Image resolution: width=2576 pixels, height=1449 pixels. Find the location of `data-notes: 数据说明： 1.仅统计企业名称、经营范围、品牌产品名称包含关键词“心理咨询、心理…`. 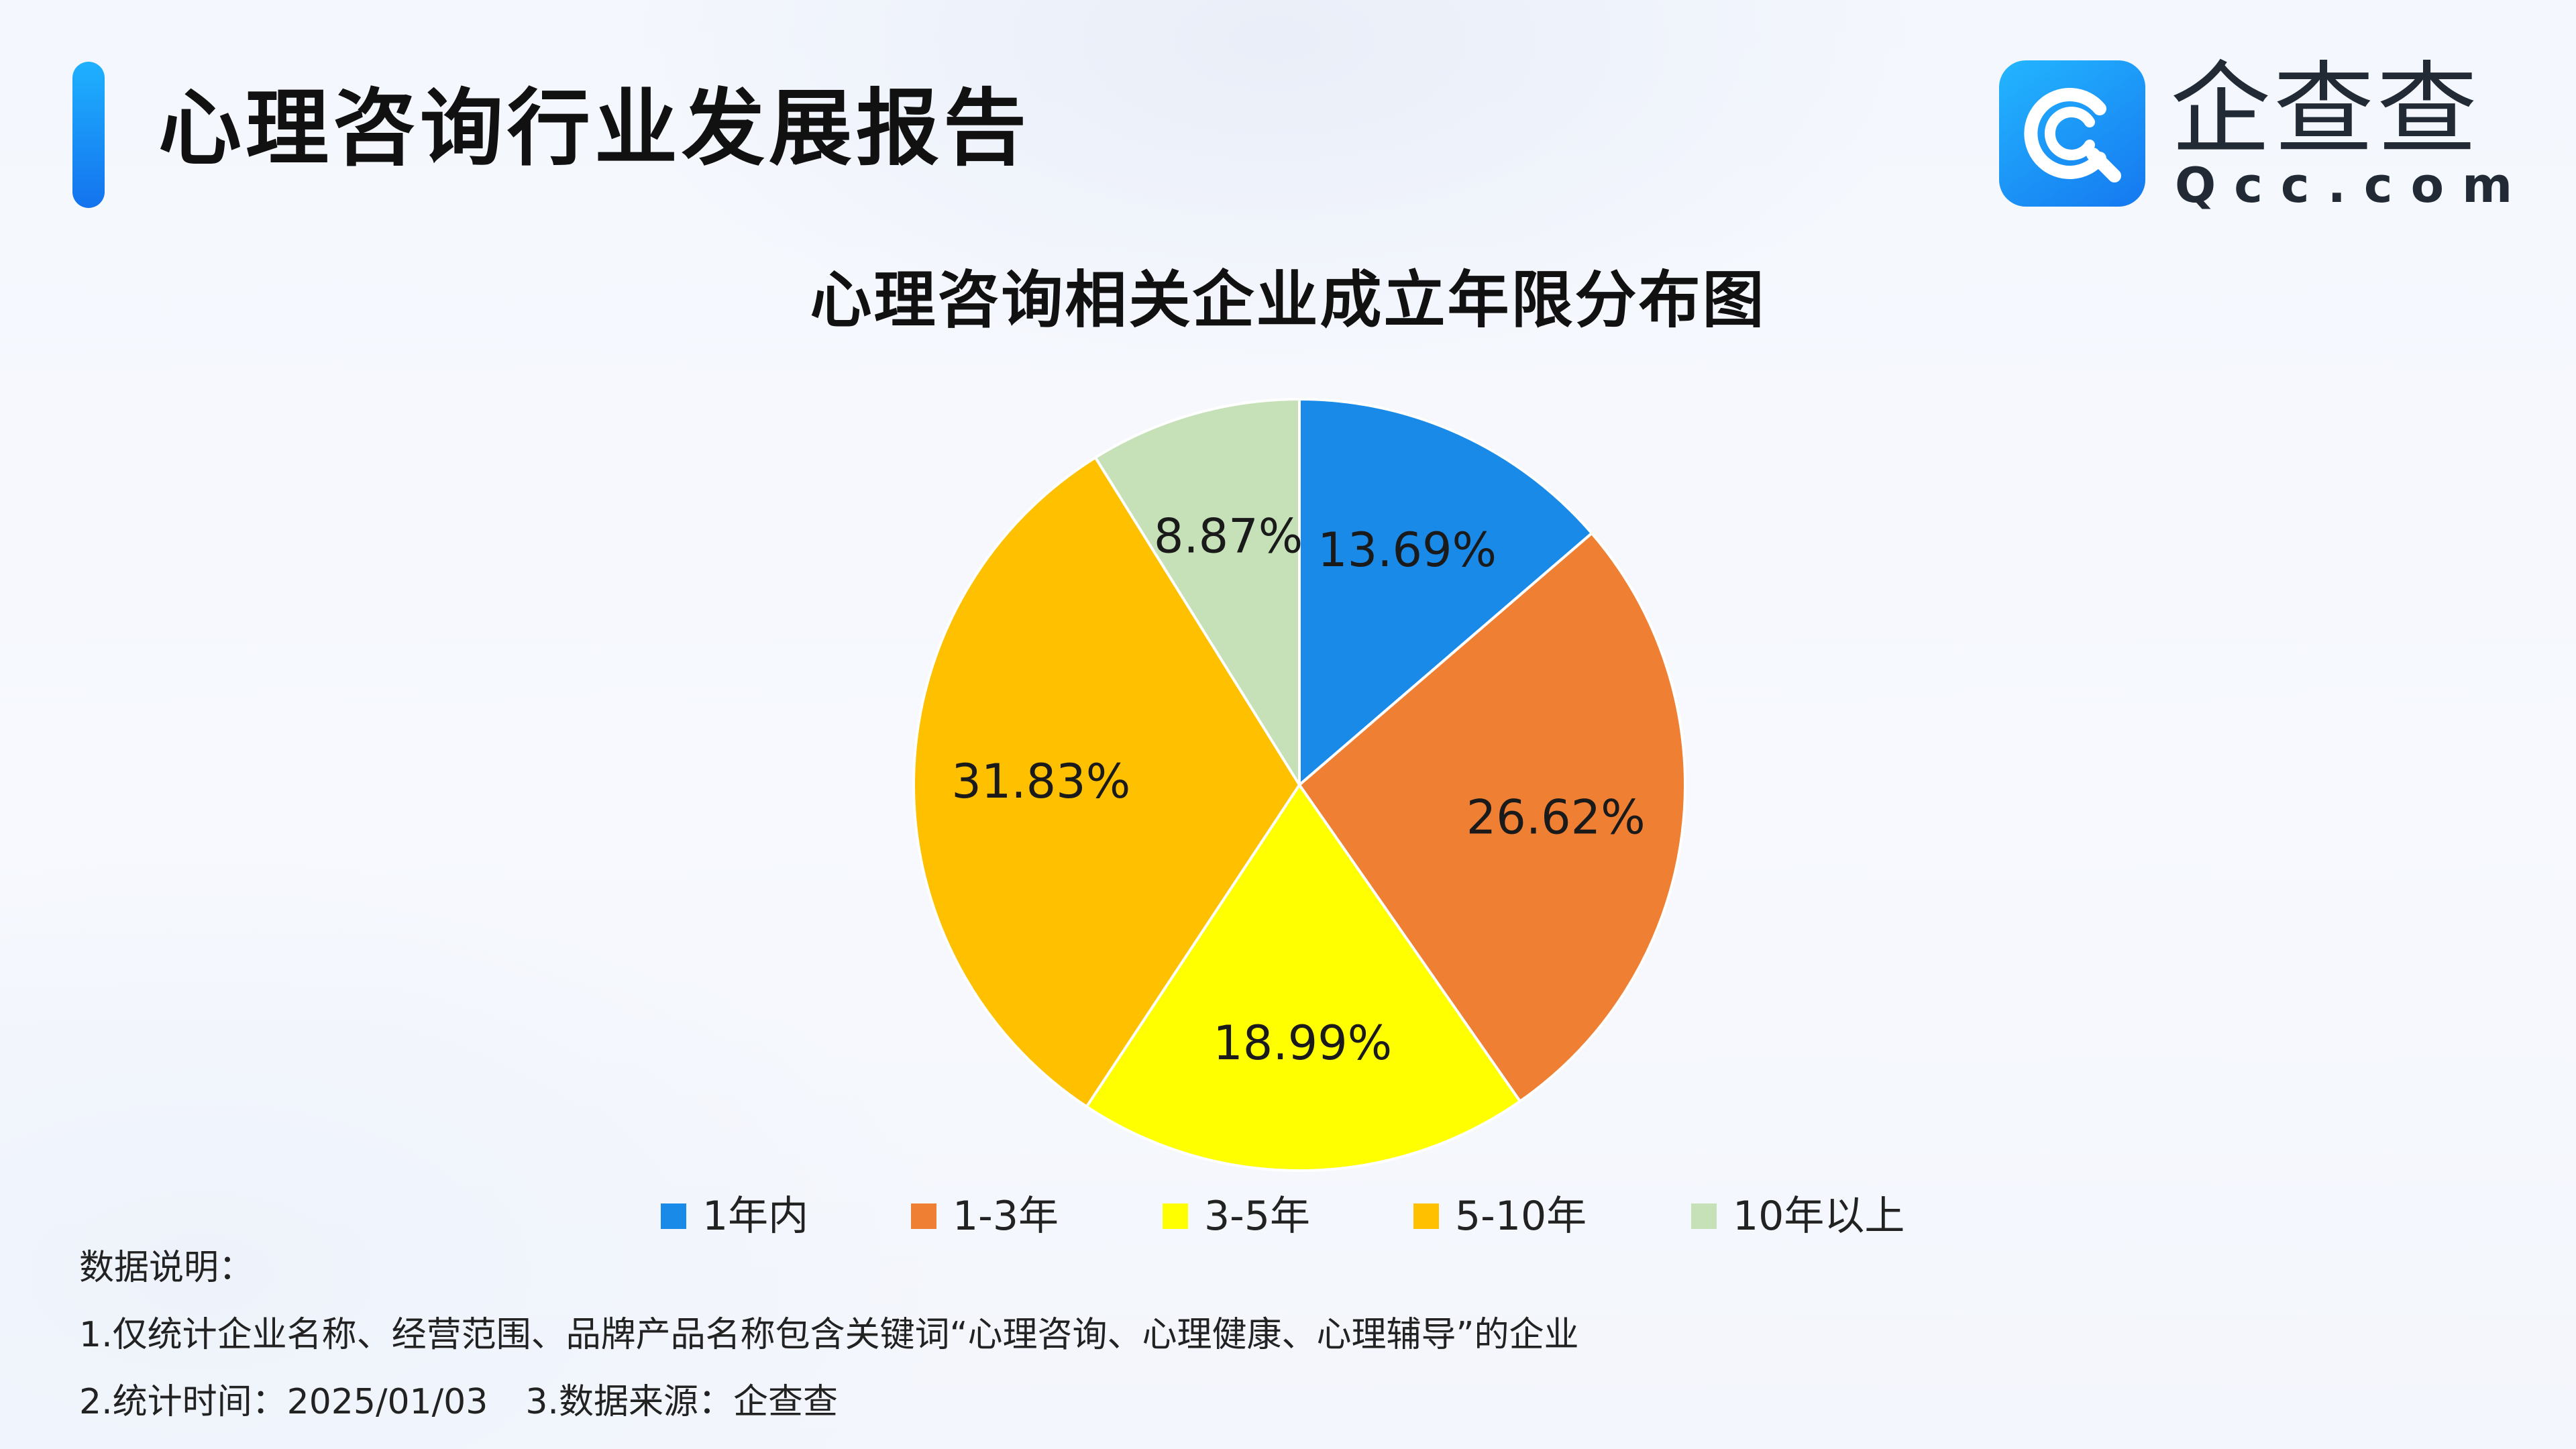

data-notes: 数据说明： 1.仅统计企业名称、经营范围、品牌产品名称包含关键词“心理咨询、心理… is located at coordinates (829, 1335).